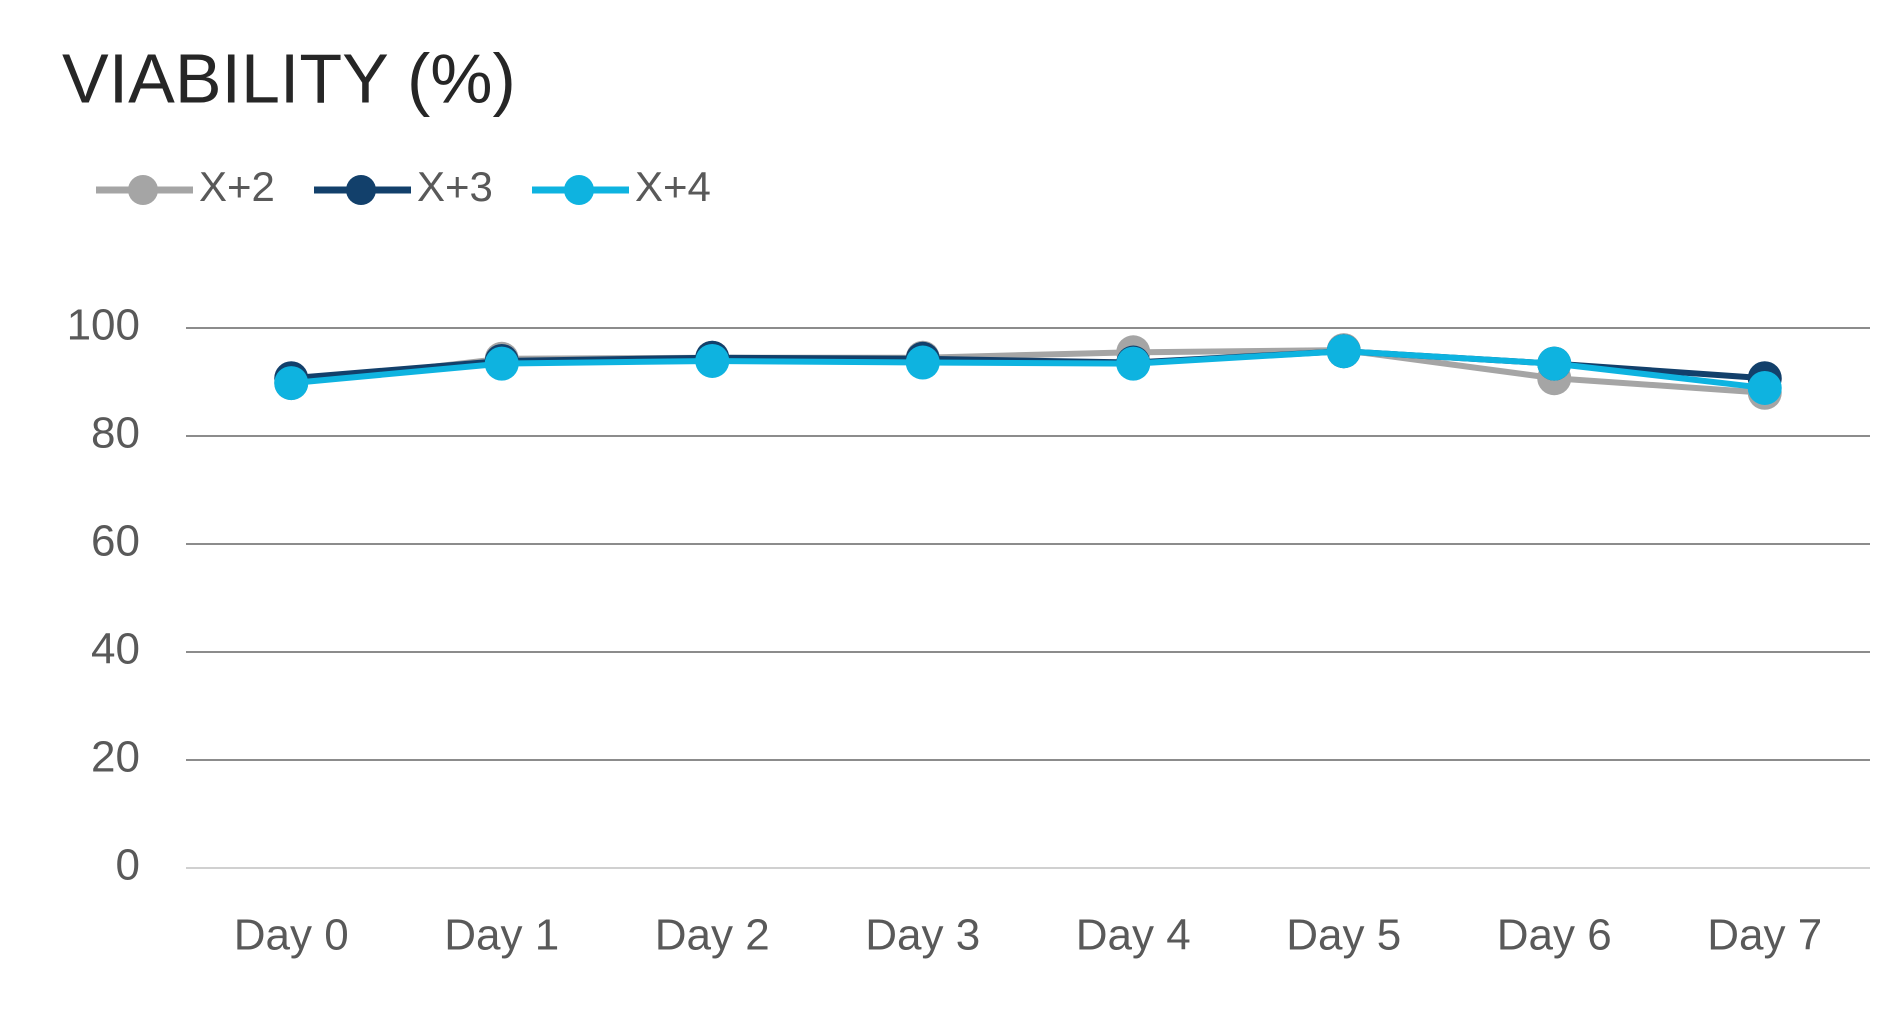  I want to click on y-tick-label: 40, so click(115, 649).